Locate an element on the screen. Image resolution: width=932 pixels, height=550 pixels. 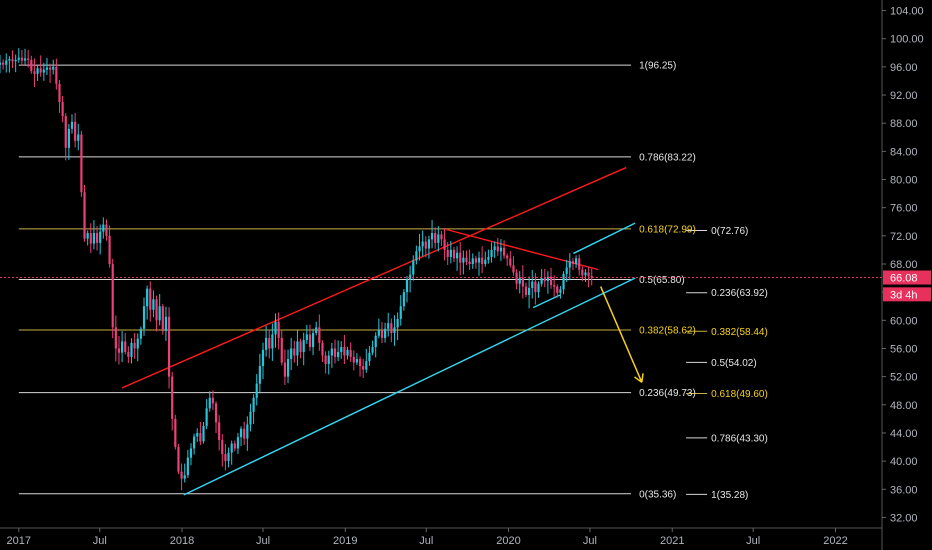
price-tags: 66.08 3d 4h is located at coordinates (907, 286).